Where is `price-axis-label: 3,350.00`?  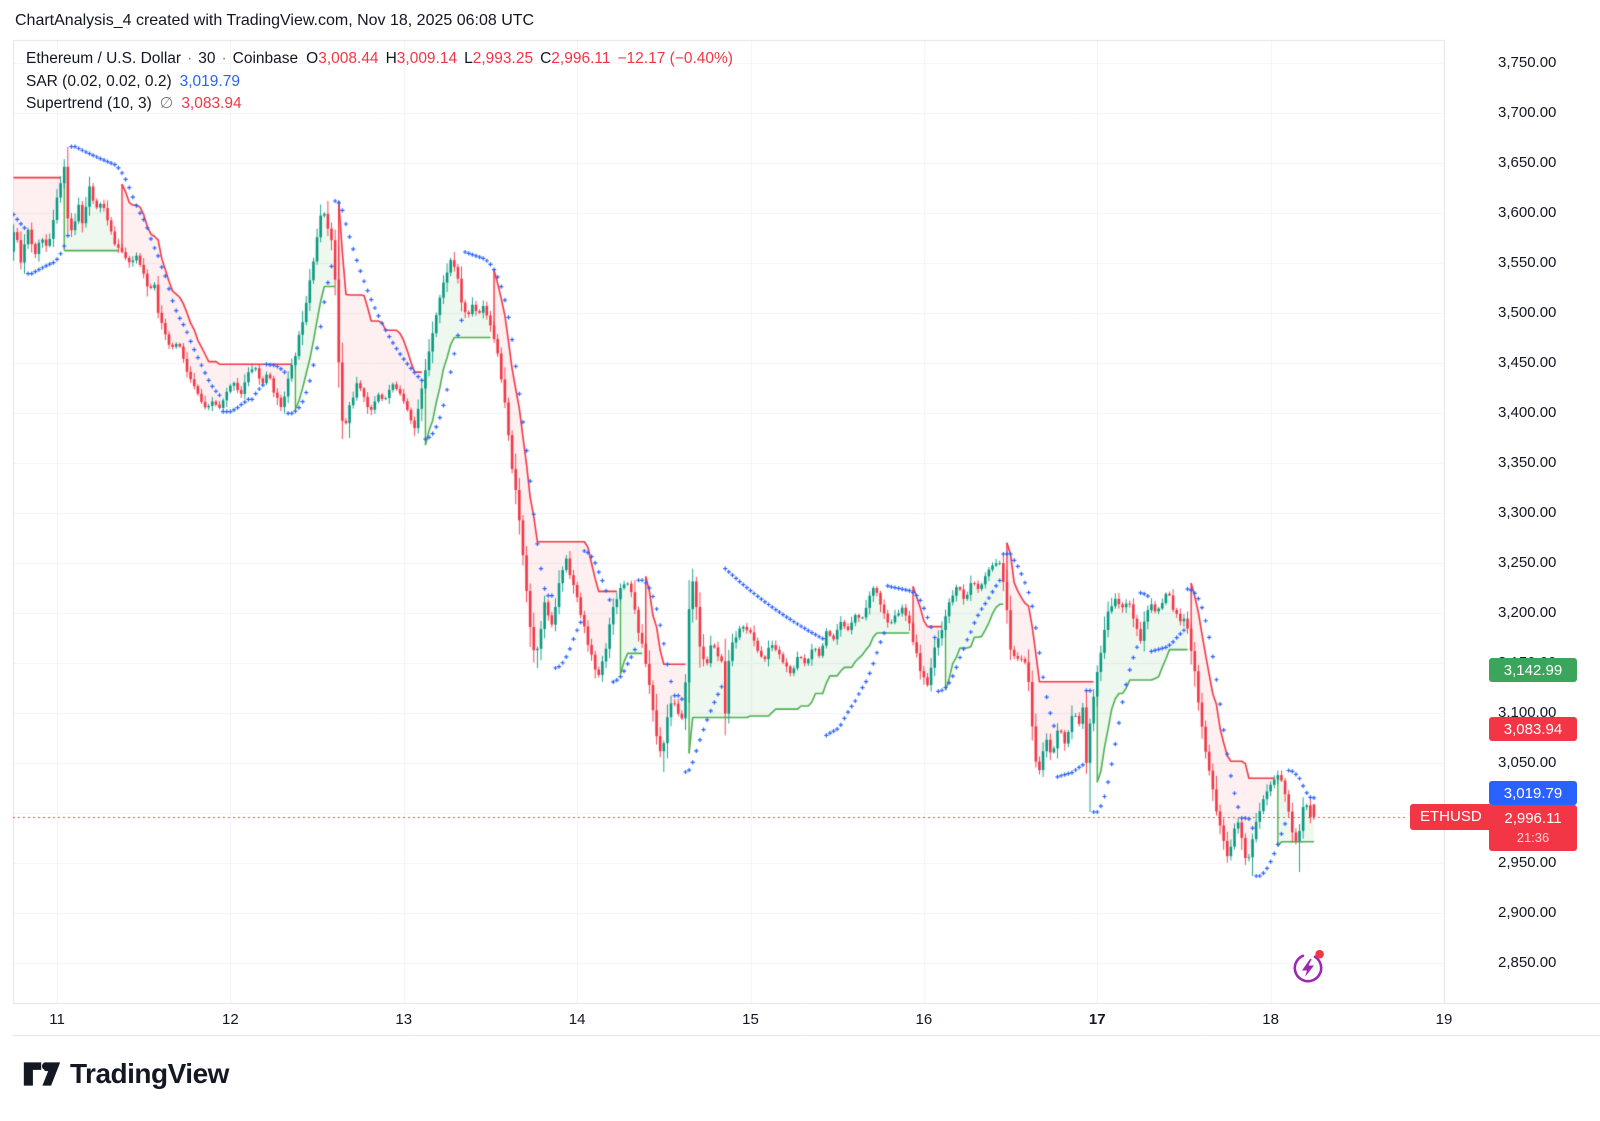
price-axis-label: 3,350.00 is located at coordinates (1527, 462).